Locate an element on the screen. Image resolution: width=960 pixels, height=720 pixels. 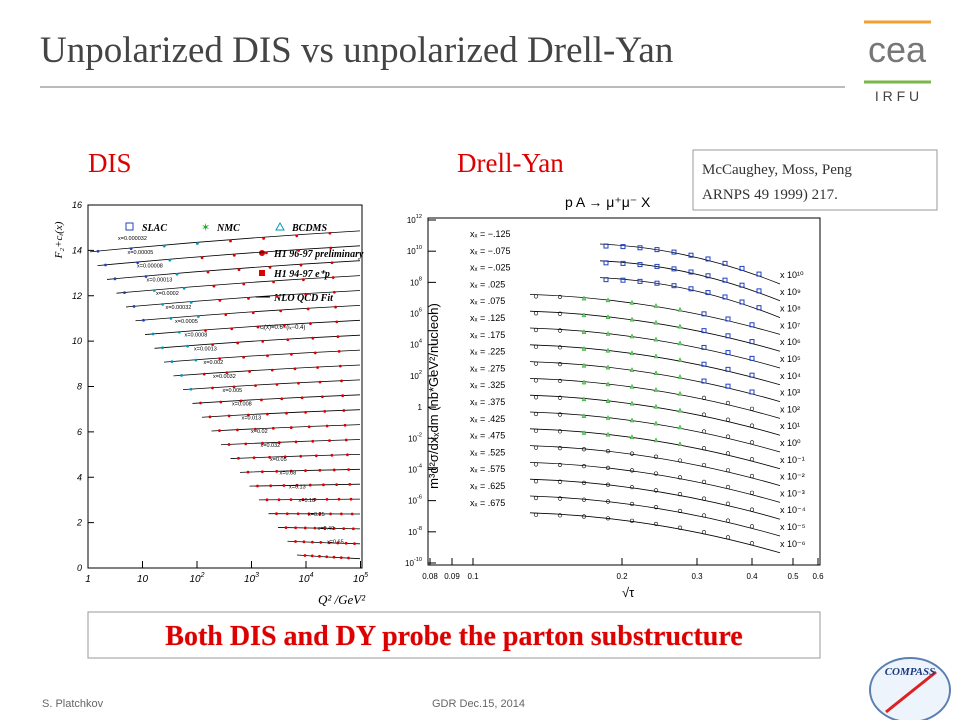
curve-label: x=0.0013 is located at coordinates (205, 349).